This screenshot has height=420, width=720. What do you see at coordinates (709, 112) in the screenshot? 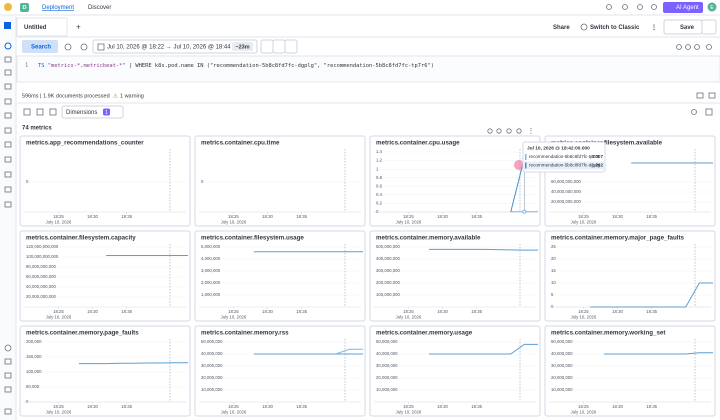
I see `fullscreen-icon` at bounding box center [709, 112].